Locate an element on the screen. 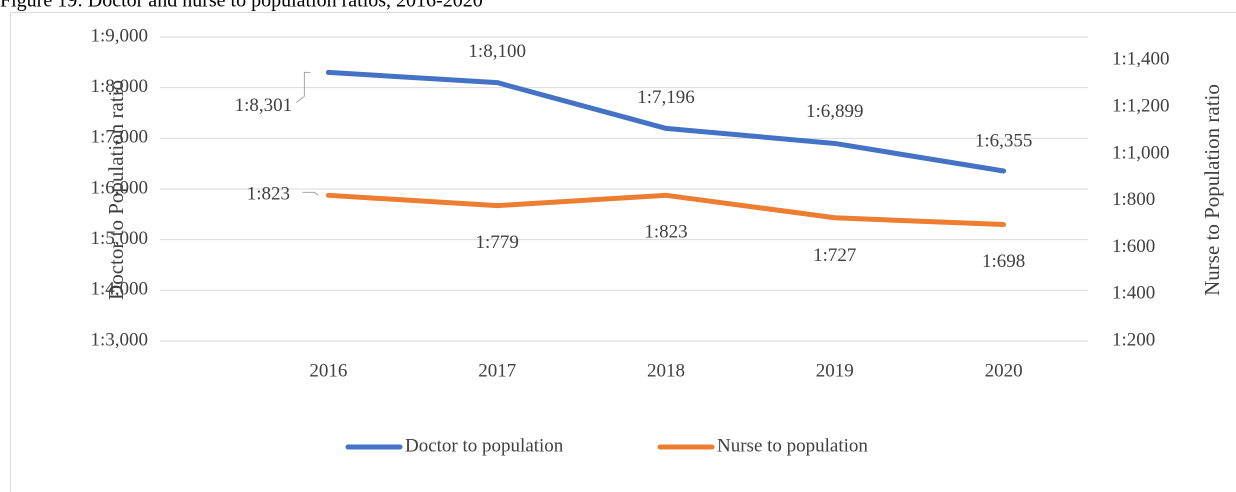 Image resolution: width=1236 pixels, height=492 pixels. y2-tick-label: 1:200 is located at coordinates (1133, 339).